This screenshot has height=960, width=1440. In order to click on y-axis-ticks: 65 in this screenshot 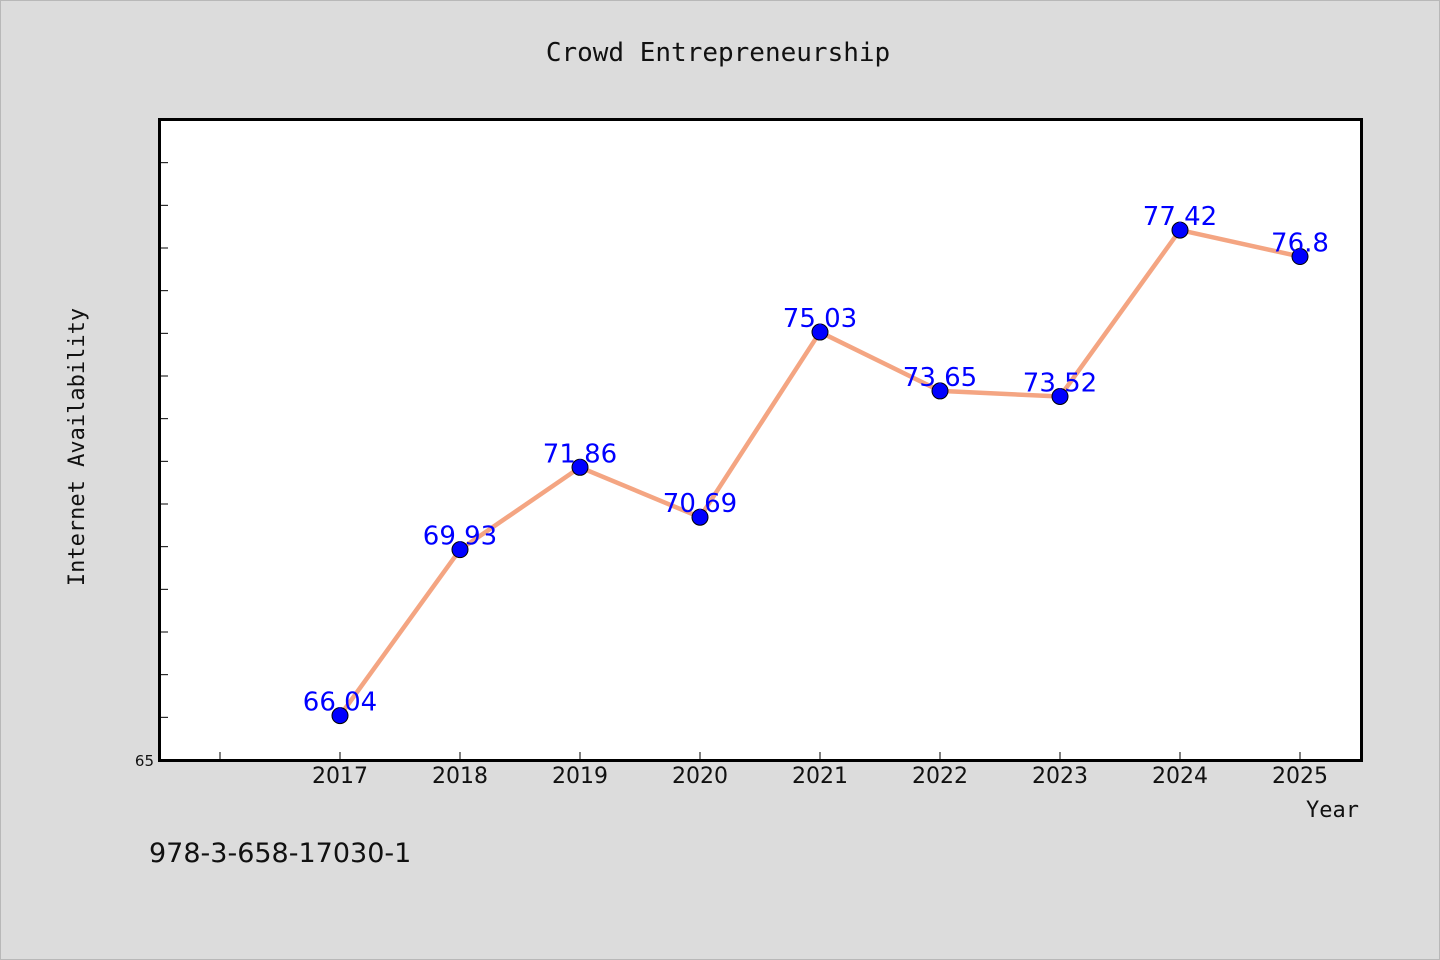, I will do `click(151, 466)`.